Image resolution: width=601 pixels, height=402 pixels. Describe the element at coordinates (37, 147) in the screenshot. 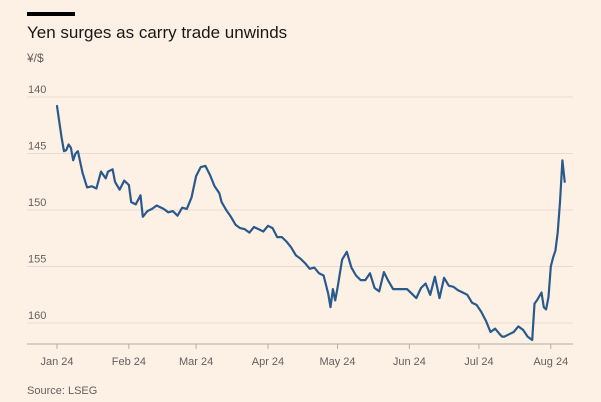

I see `y-tick-label-145: 145` at that location.